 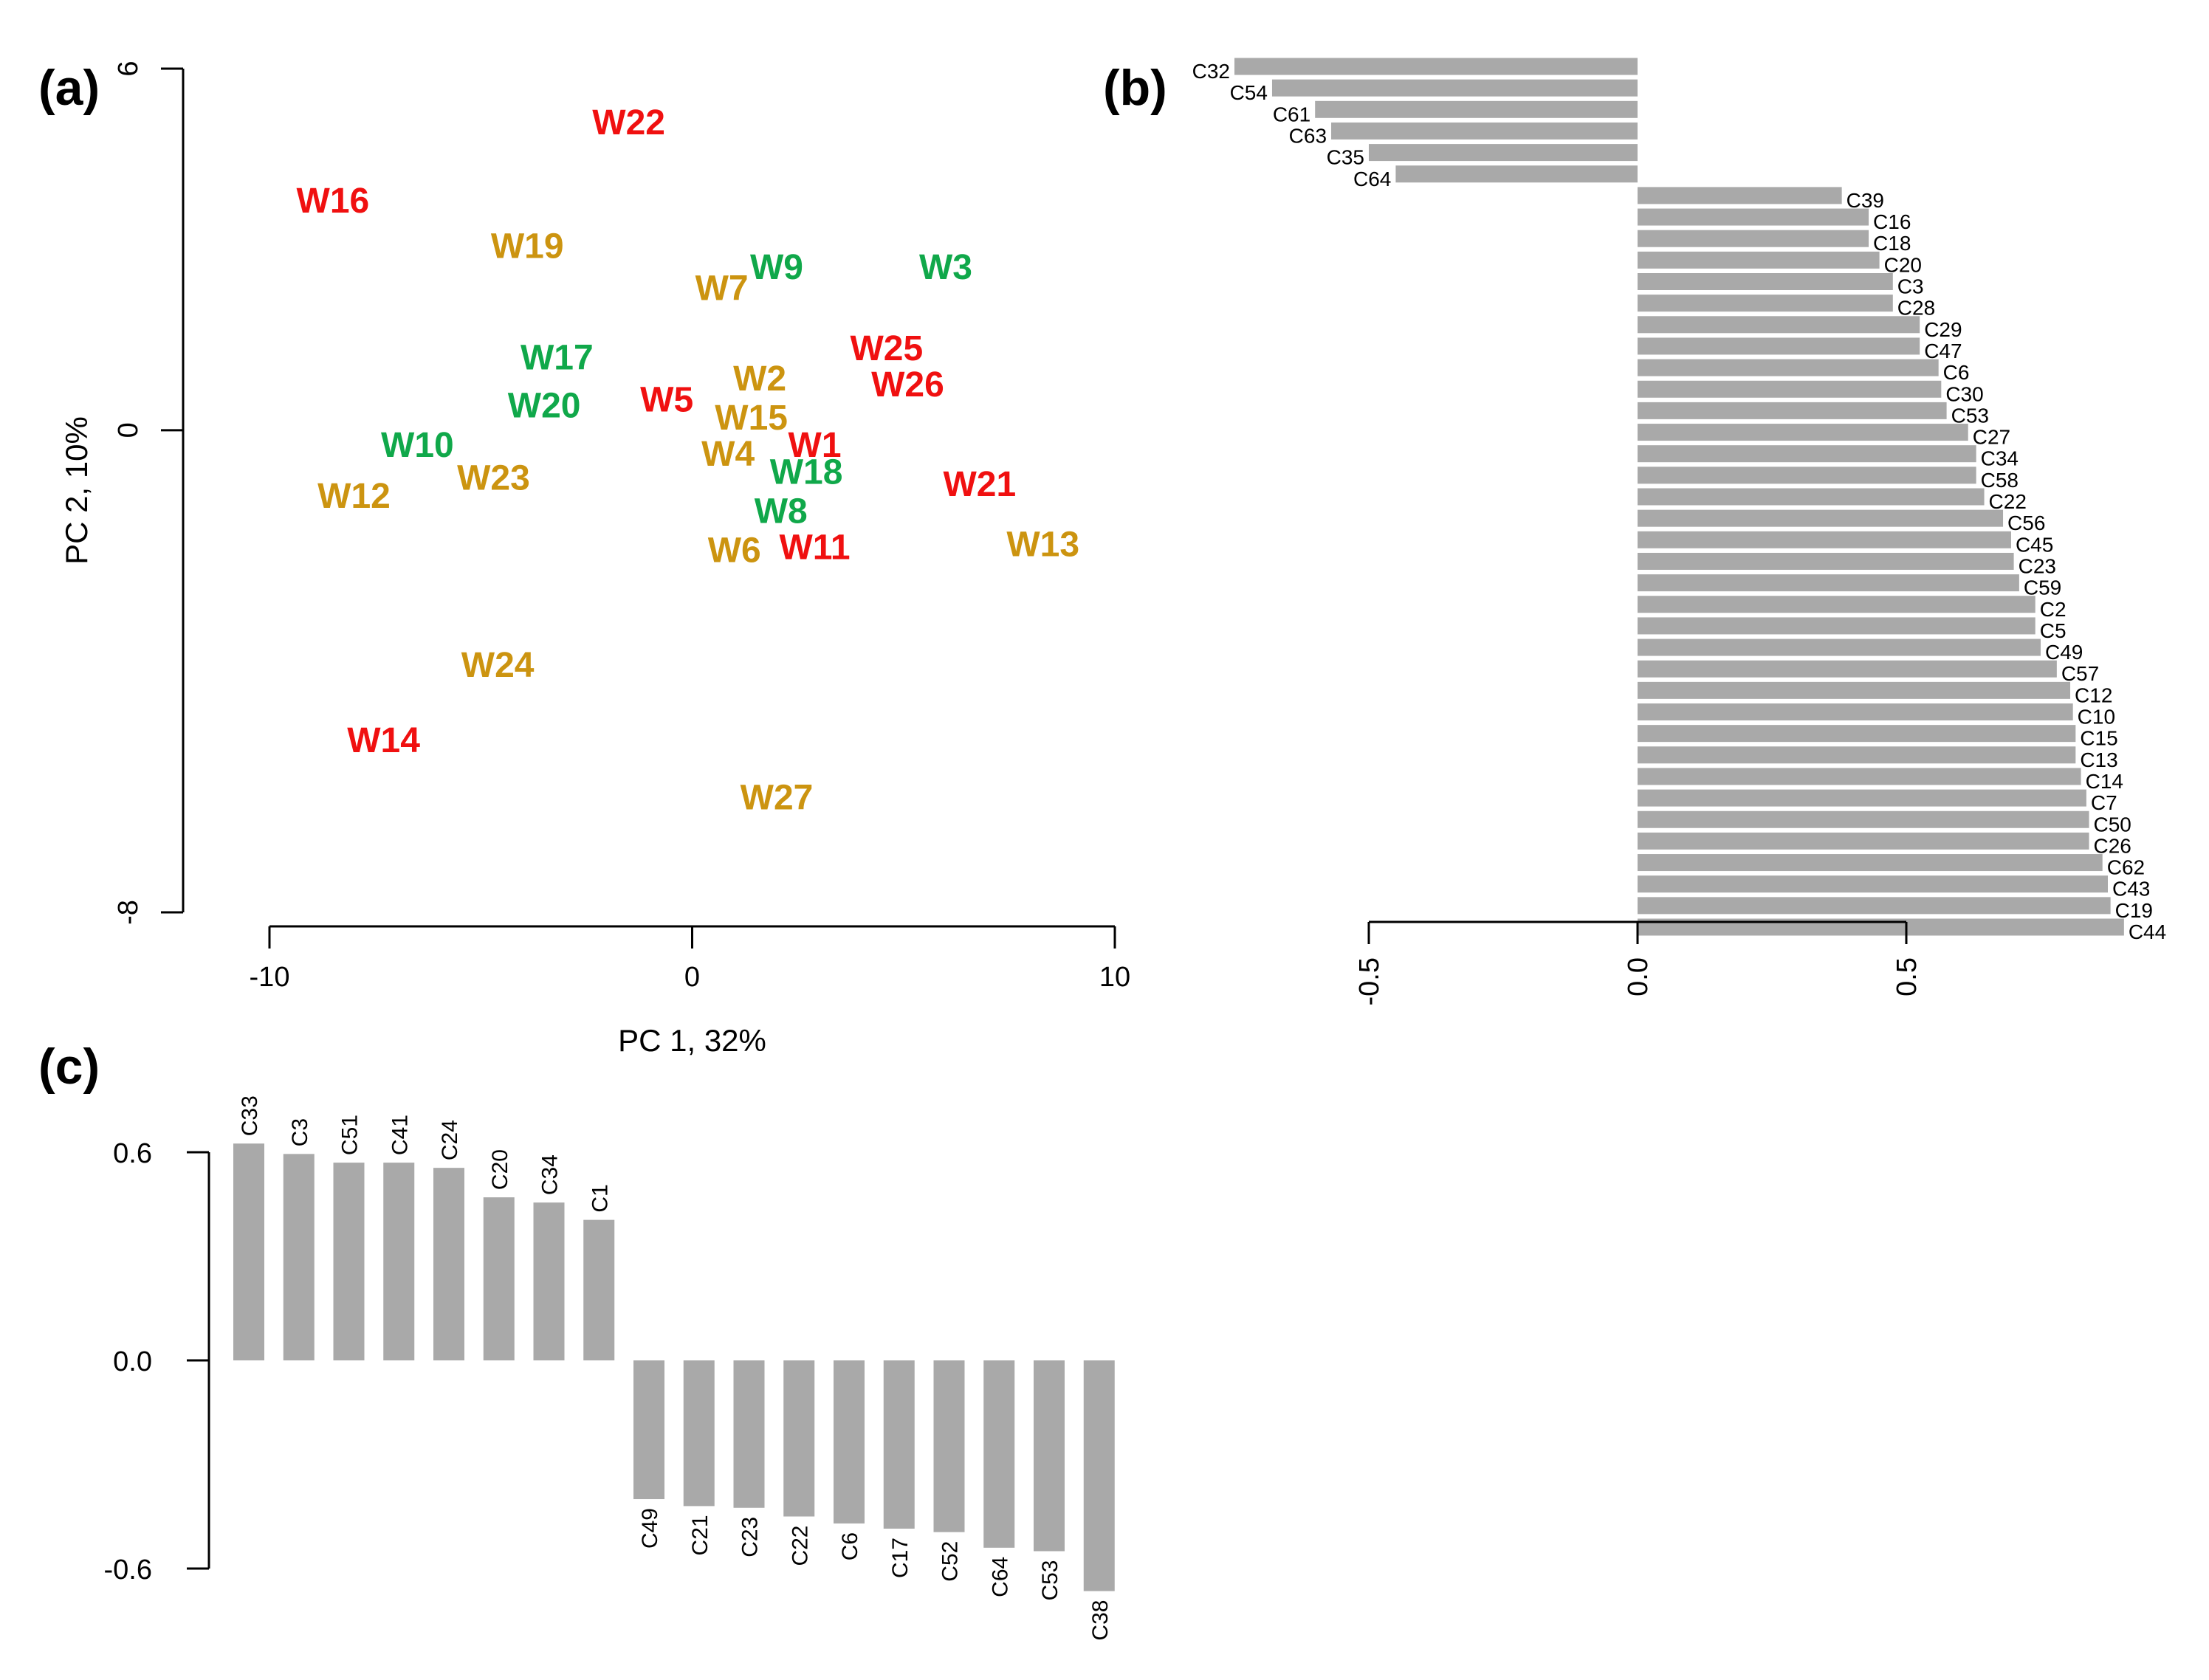 What do you see at coordinates (2098, 738) in the screenshot?
I see `b-bar-label: C15` at bounding box center [2098, 738].